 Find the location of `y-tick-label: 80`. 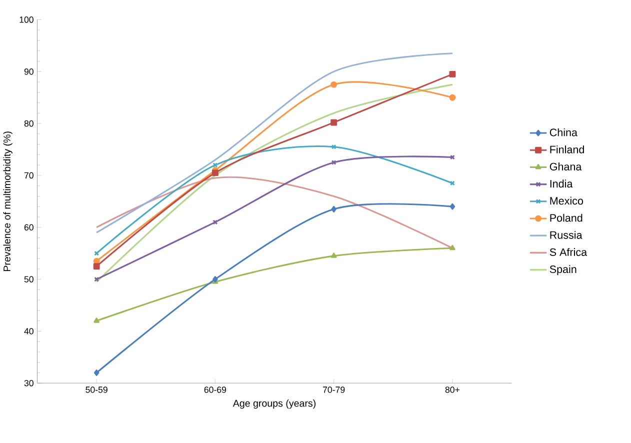

y-tick-label: 80 is located at coordinates (29, 123).